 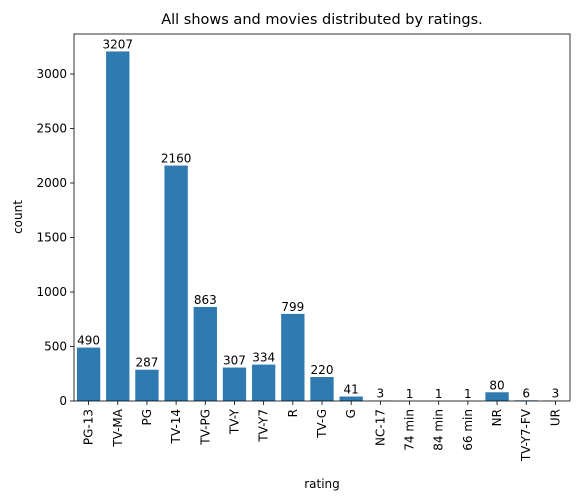 What do you see at coordinates (468, 430) in the screenshot?
I see `x-tick-label: 66 min` at bounding box center [468, 430].